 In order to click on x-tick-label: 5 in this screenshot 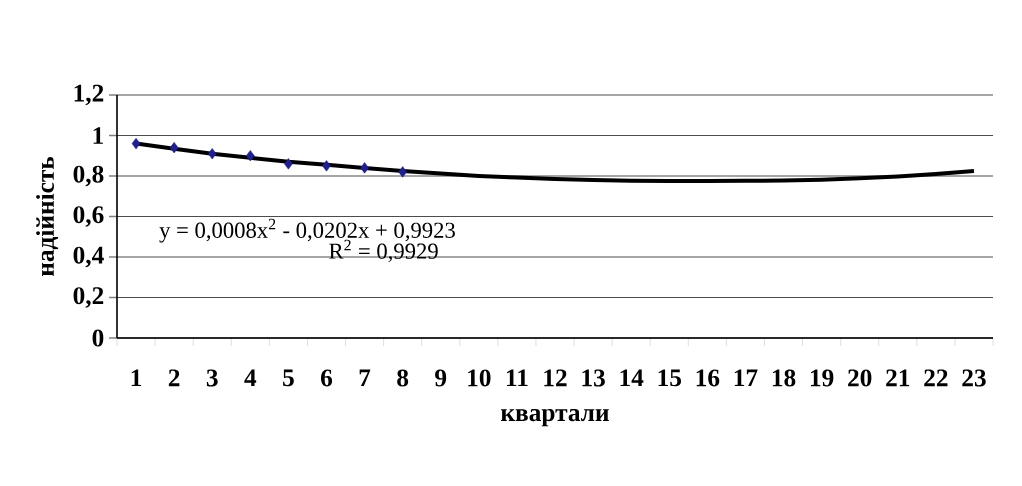, I will do `click(288, 378)`.